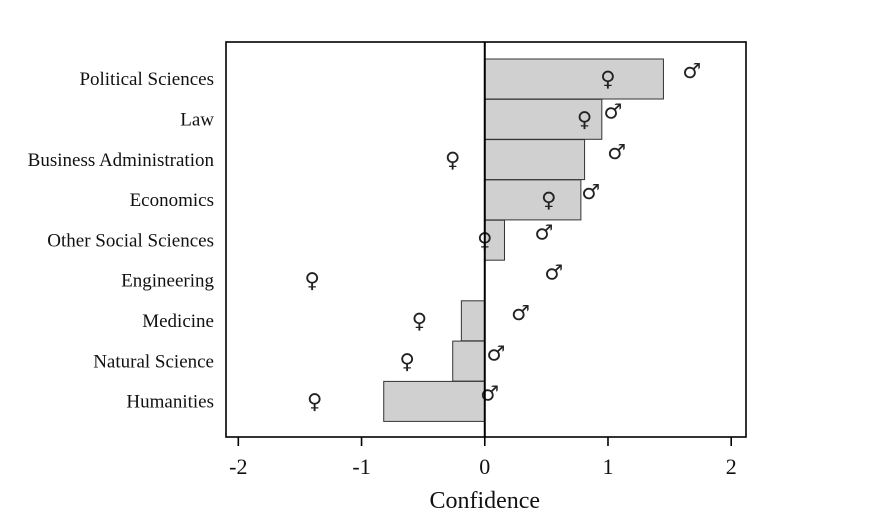 This screenshot has height=530, width=889. I want to click on x-tick-label: -1, so click(361, 466).